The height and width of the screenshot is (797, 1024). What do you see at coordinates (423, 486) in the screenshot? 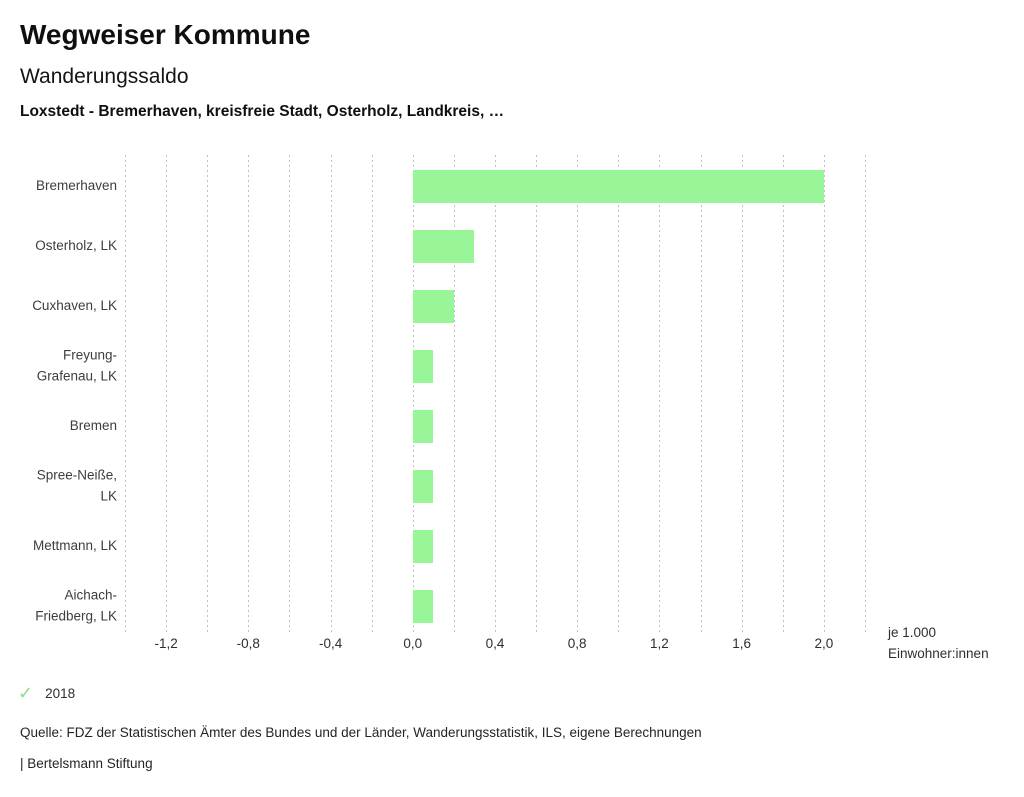
I see `bar-spree-neiße-lk` at bounding box center [423, 486].